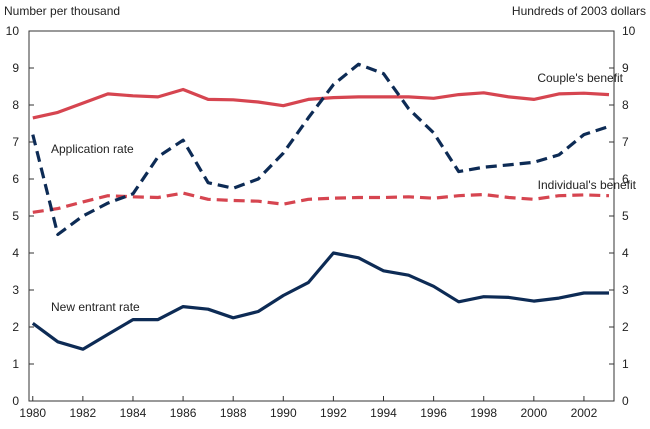 The height and width of the screenshot is (429, 650). Describe the element at coordinates (383, 413) in the screenshot. I see `x-tick-label: 1994` at that location.